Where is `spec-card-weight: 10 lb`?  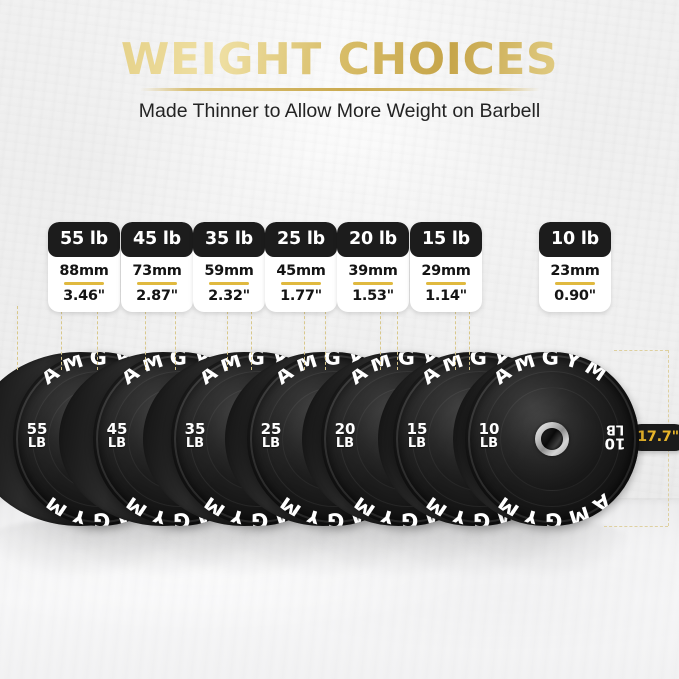 spec-card-weight: 10 lb is located at coordinates (575, 239).